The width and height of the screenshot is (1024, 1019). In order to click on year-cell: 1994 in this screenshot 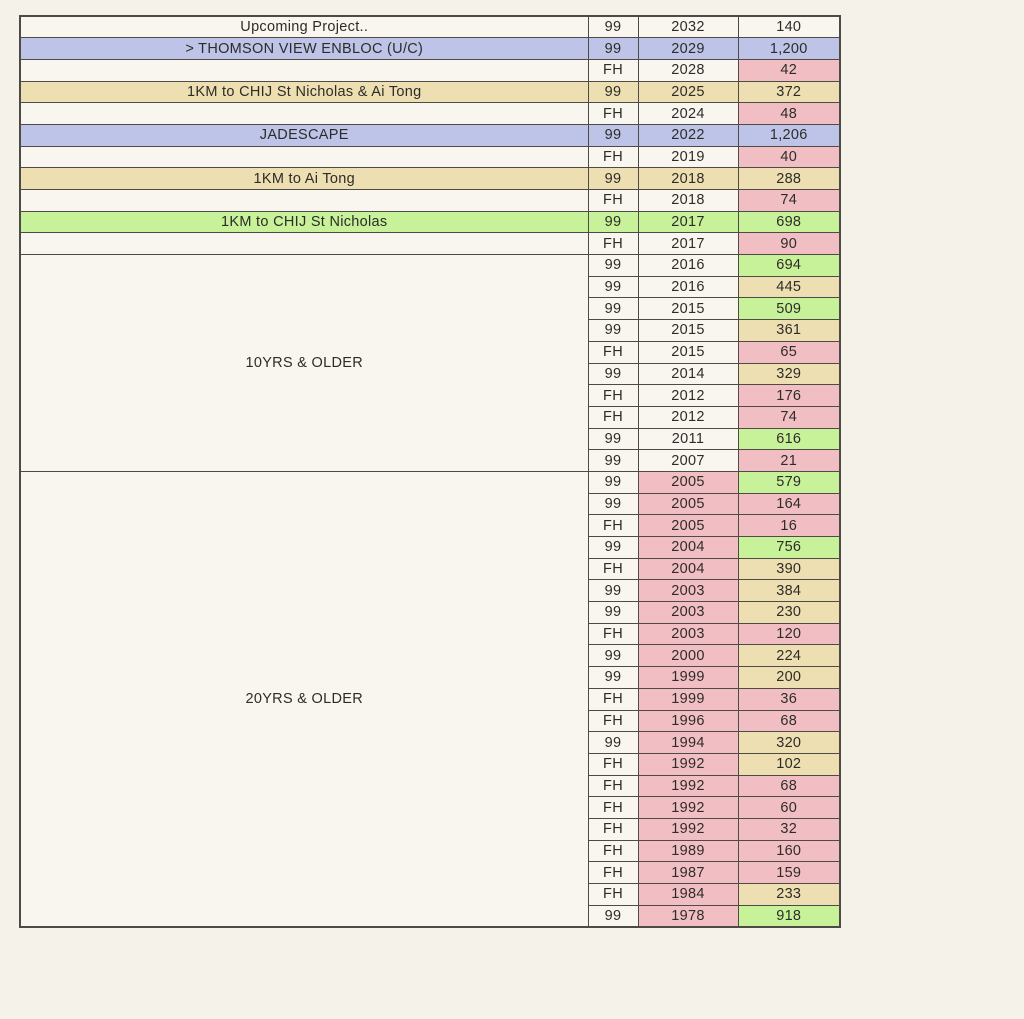, I will do `click(688, 742)`.